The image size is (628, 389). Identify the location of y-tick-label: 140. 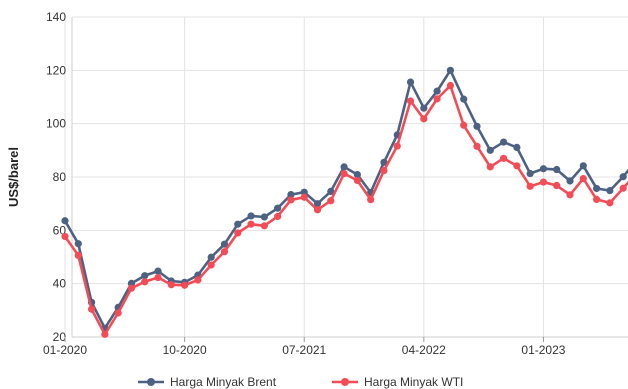
(56, 17).